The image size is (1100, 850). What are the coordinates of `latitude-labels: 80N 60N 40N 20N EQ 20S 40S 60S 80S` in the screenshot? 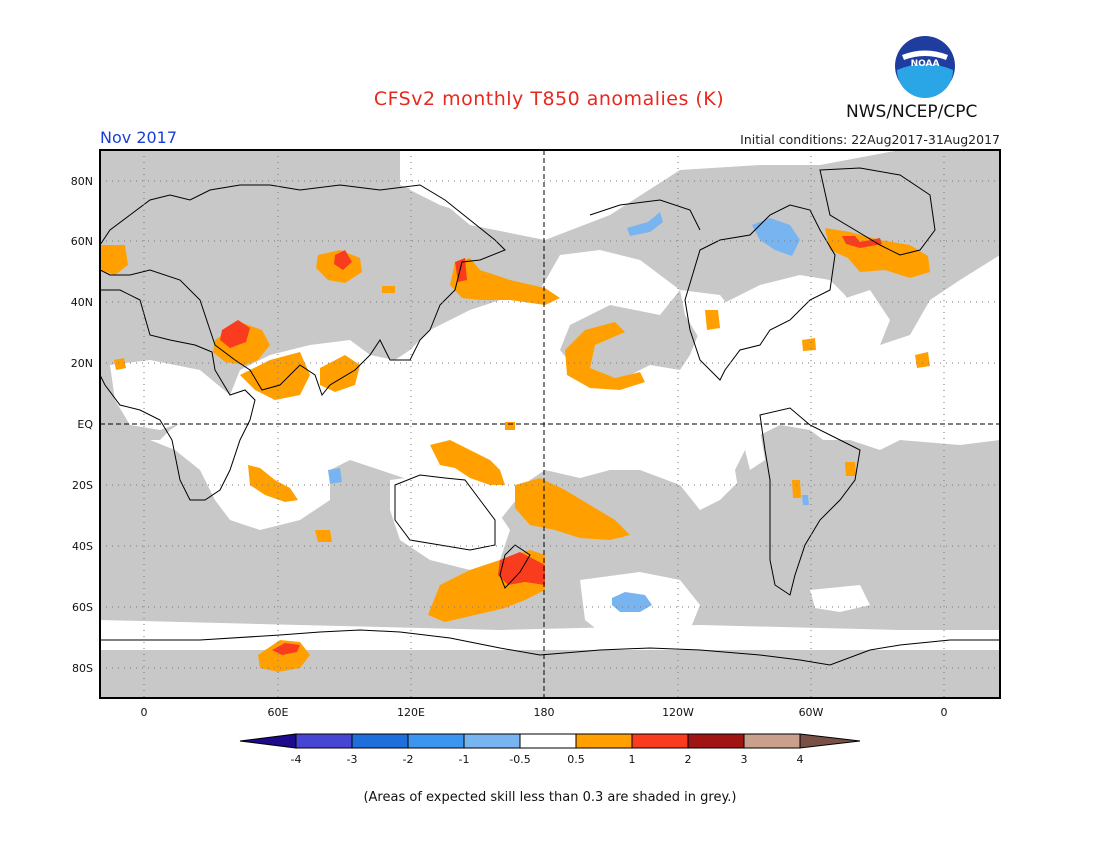 It's located at (82, 425).